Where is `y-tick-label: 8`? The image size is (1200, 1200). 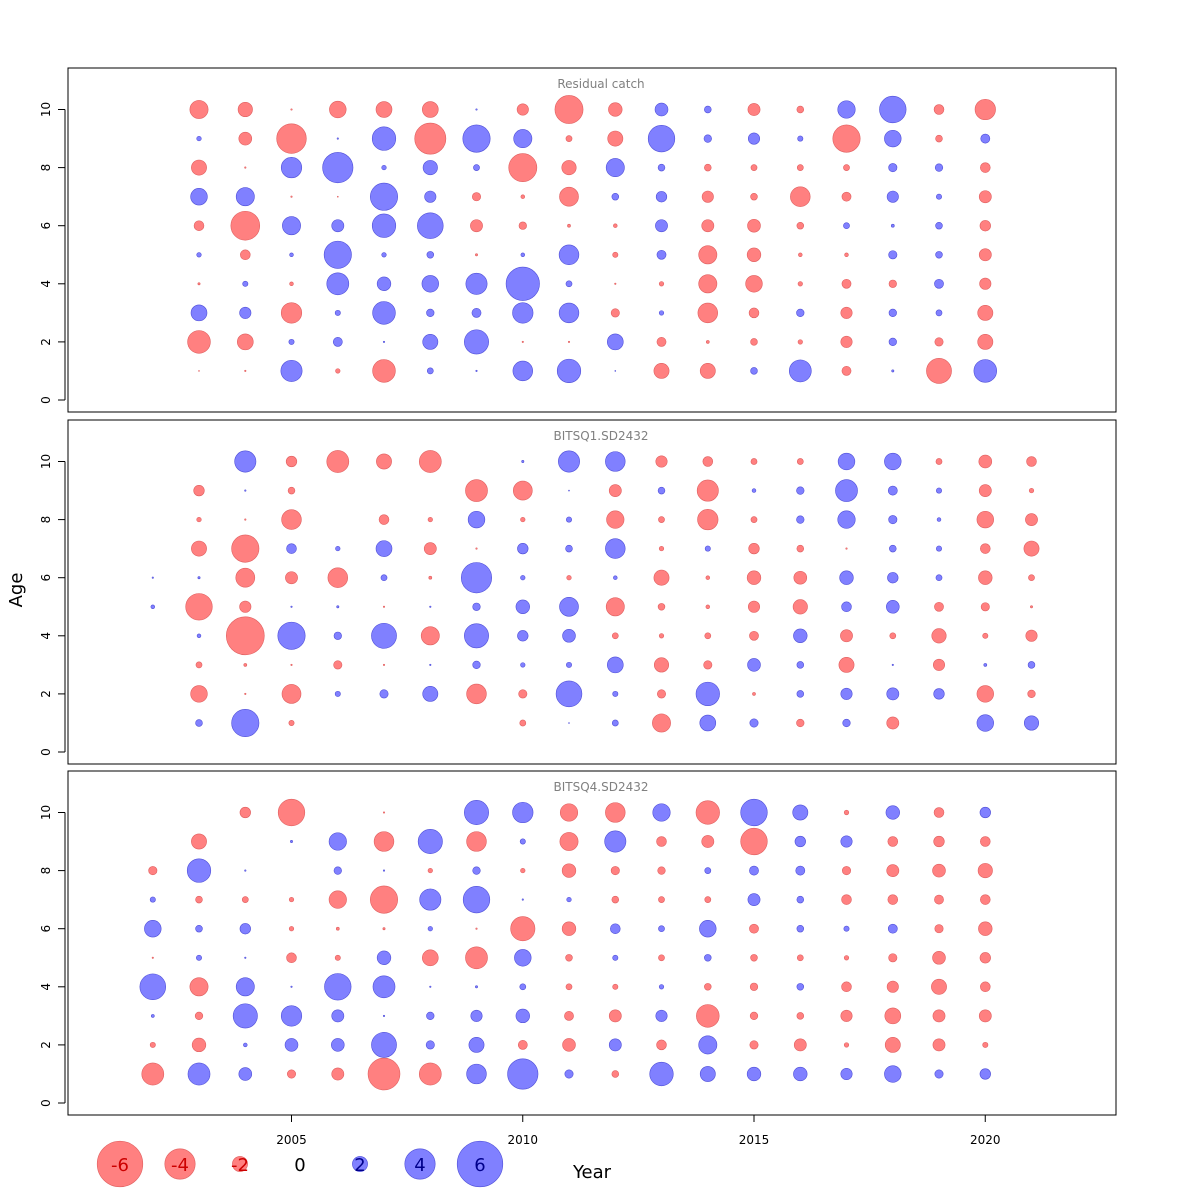 y-tick-label: 8 is located at coordinates (46, 520).